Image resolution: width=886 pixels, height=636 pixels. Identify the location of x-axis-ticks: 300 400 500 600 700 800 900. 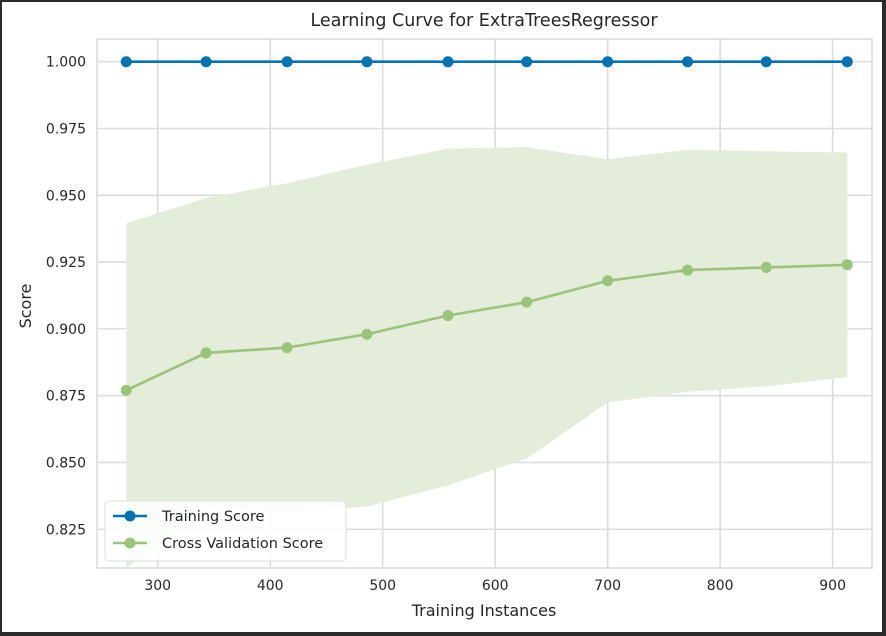
(495, 586).